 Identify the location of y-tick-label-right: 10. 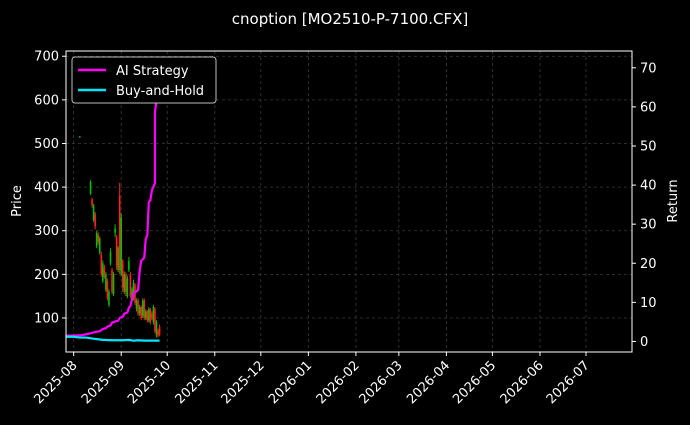
(648, 303).